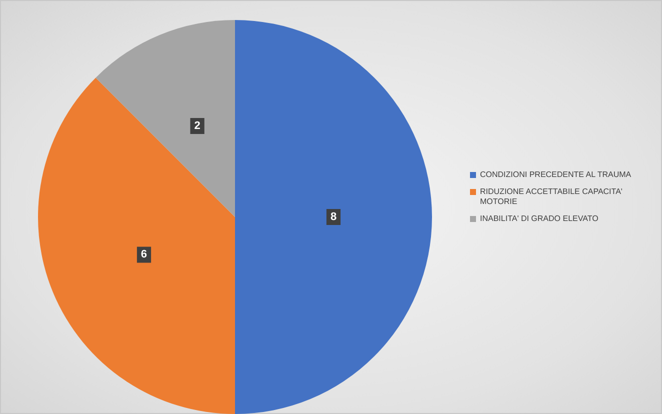 The height and width of the screenshot is (414, 662). I want to click on legend-label: CONDIZIONI PRECEDENTE AL TRAUMA, so click(556, 175).